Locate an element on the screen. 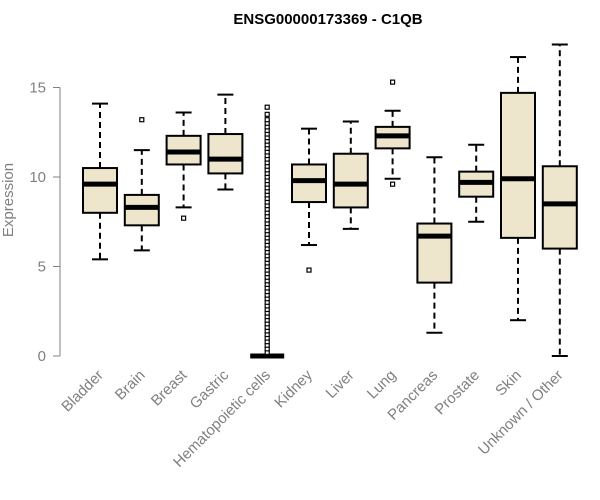 The image size is (600, 500). x-tick-label: Prostate is located at coordinates (457, 393).